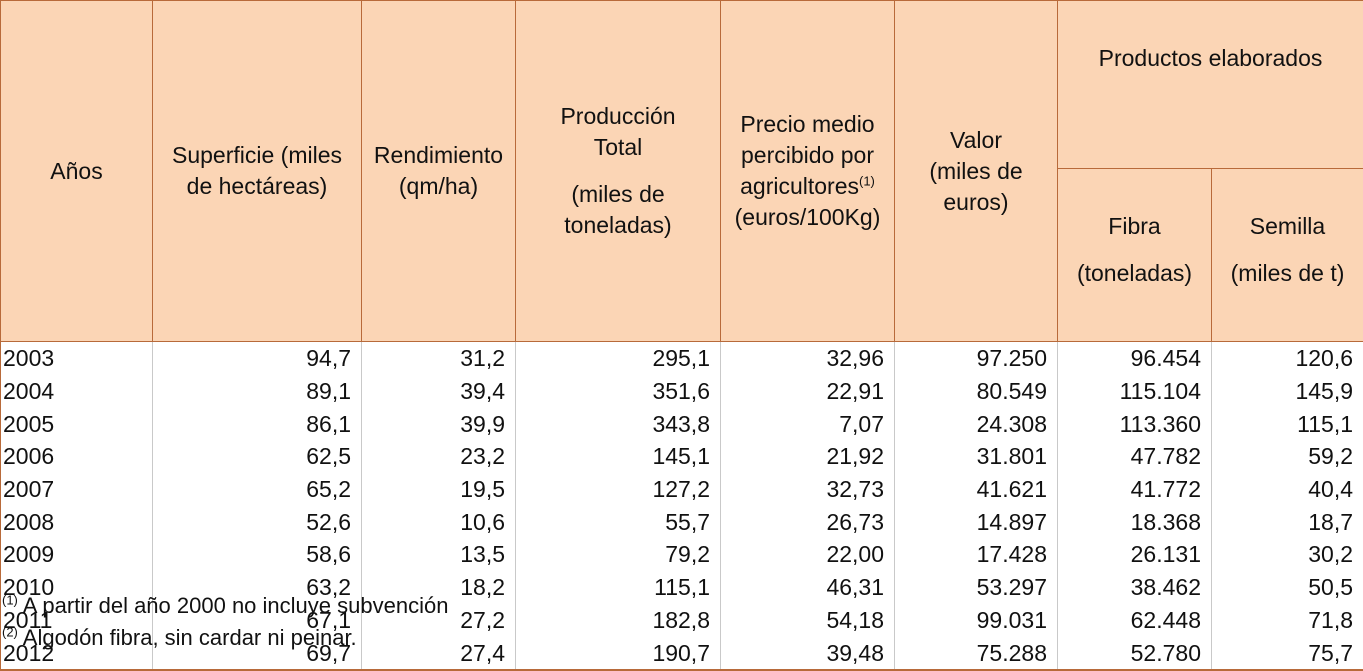 The width and height of the screenshot is (1363, 671). I want to click on cell-semilla: 50,5, so click(1287, 587).